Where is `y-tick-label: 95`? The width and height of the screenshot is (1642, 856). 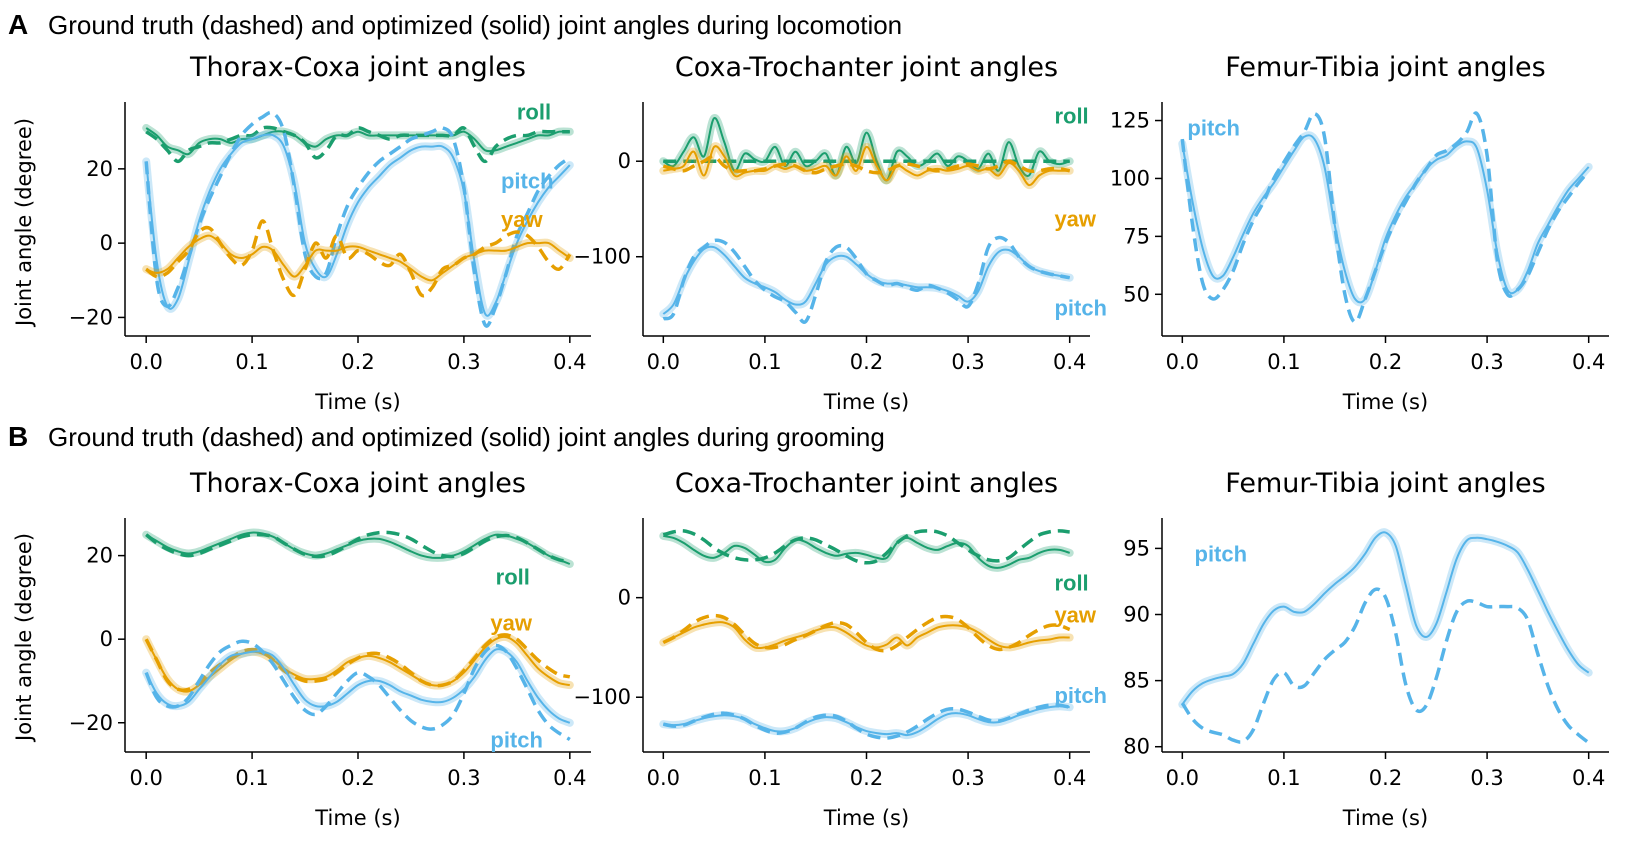
y-tick-label: 95 is located at coordinates (1136, 548).